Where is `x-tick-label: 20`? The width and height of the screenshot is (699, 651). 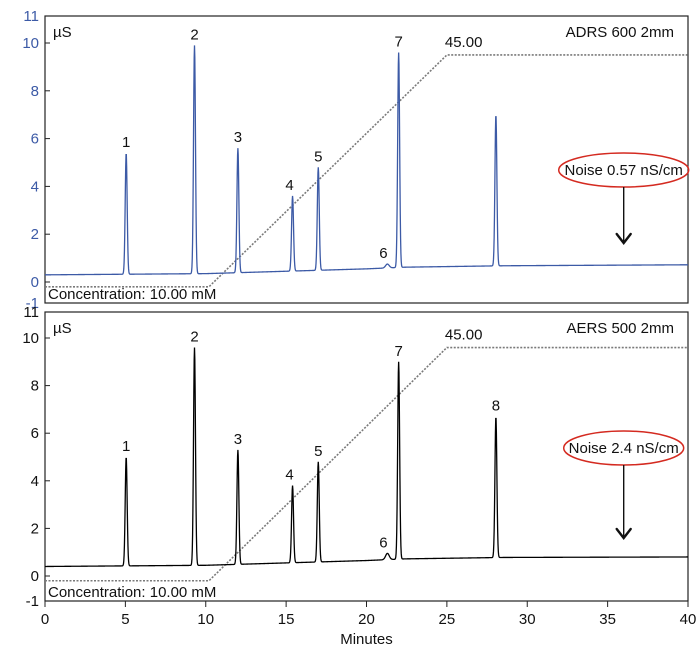
x-tick-label: 20 is located at coordinates (366, 619).